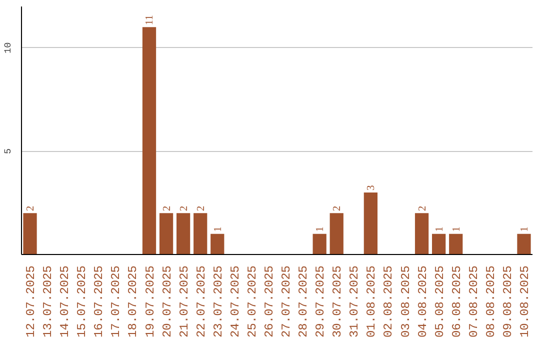  What do you see at coordinates (371, 301) in the screenshot?
I see `x-tick-label: 01.08.2025` at bounding box center [371, 301].